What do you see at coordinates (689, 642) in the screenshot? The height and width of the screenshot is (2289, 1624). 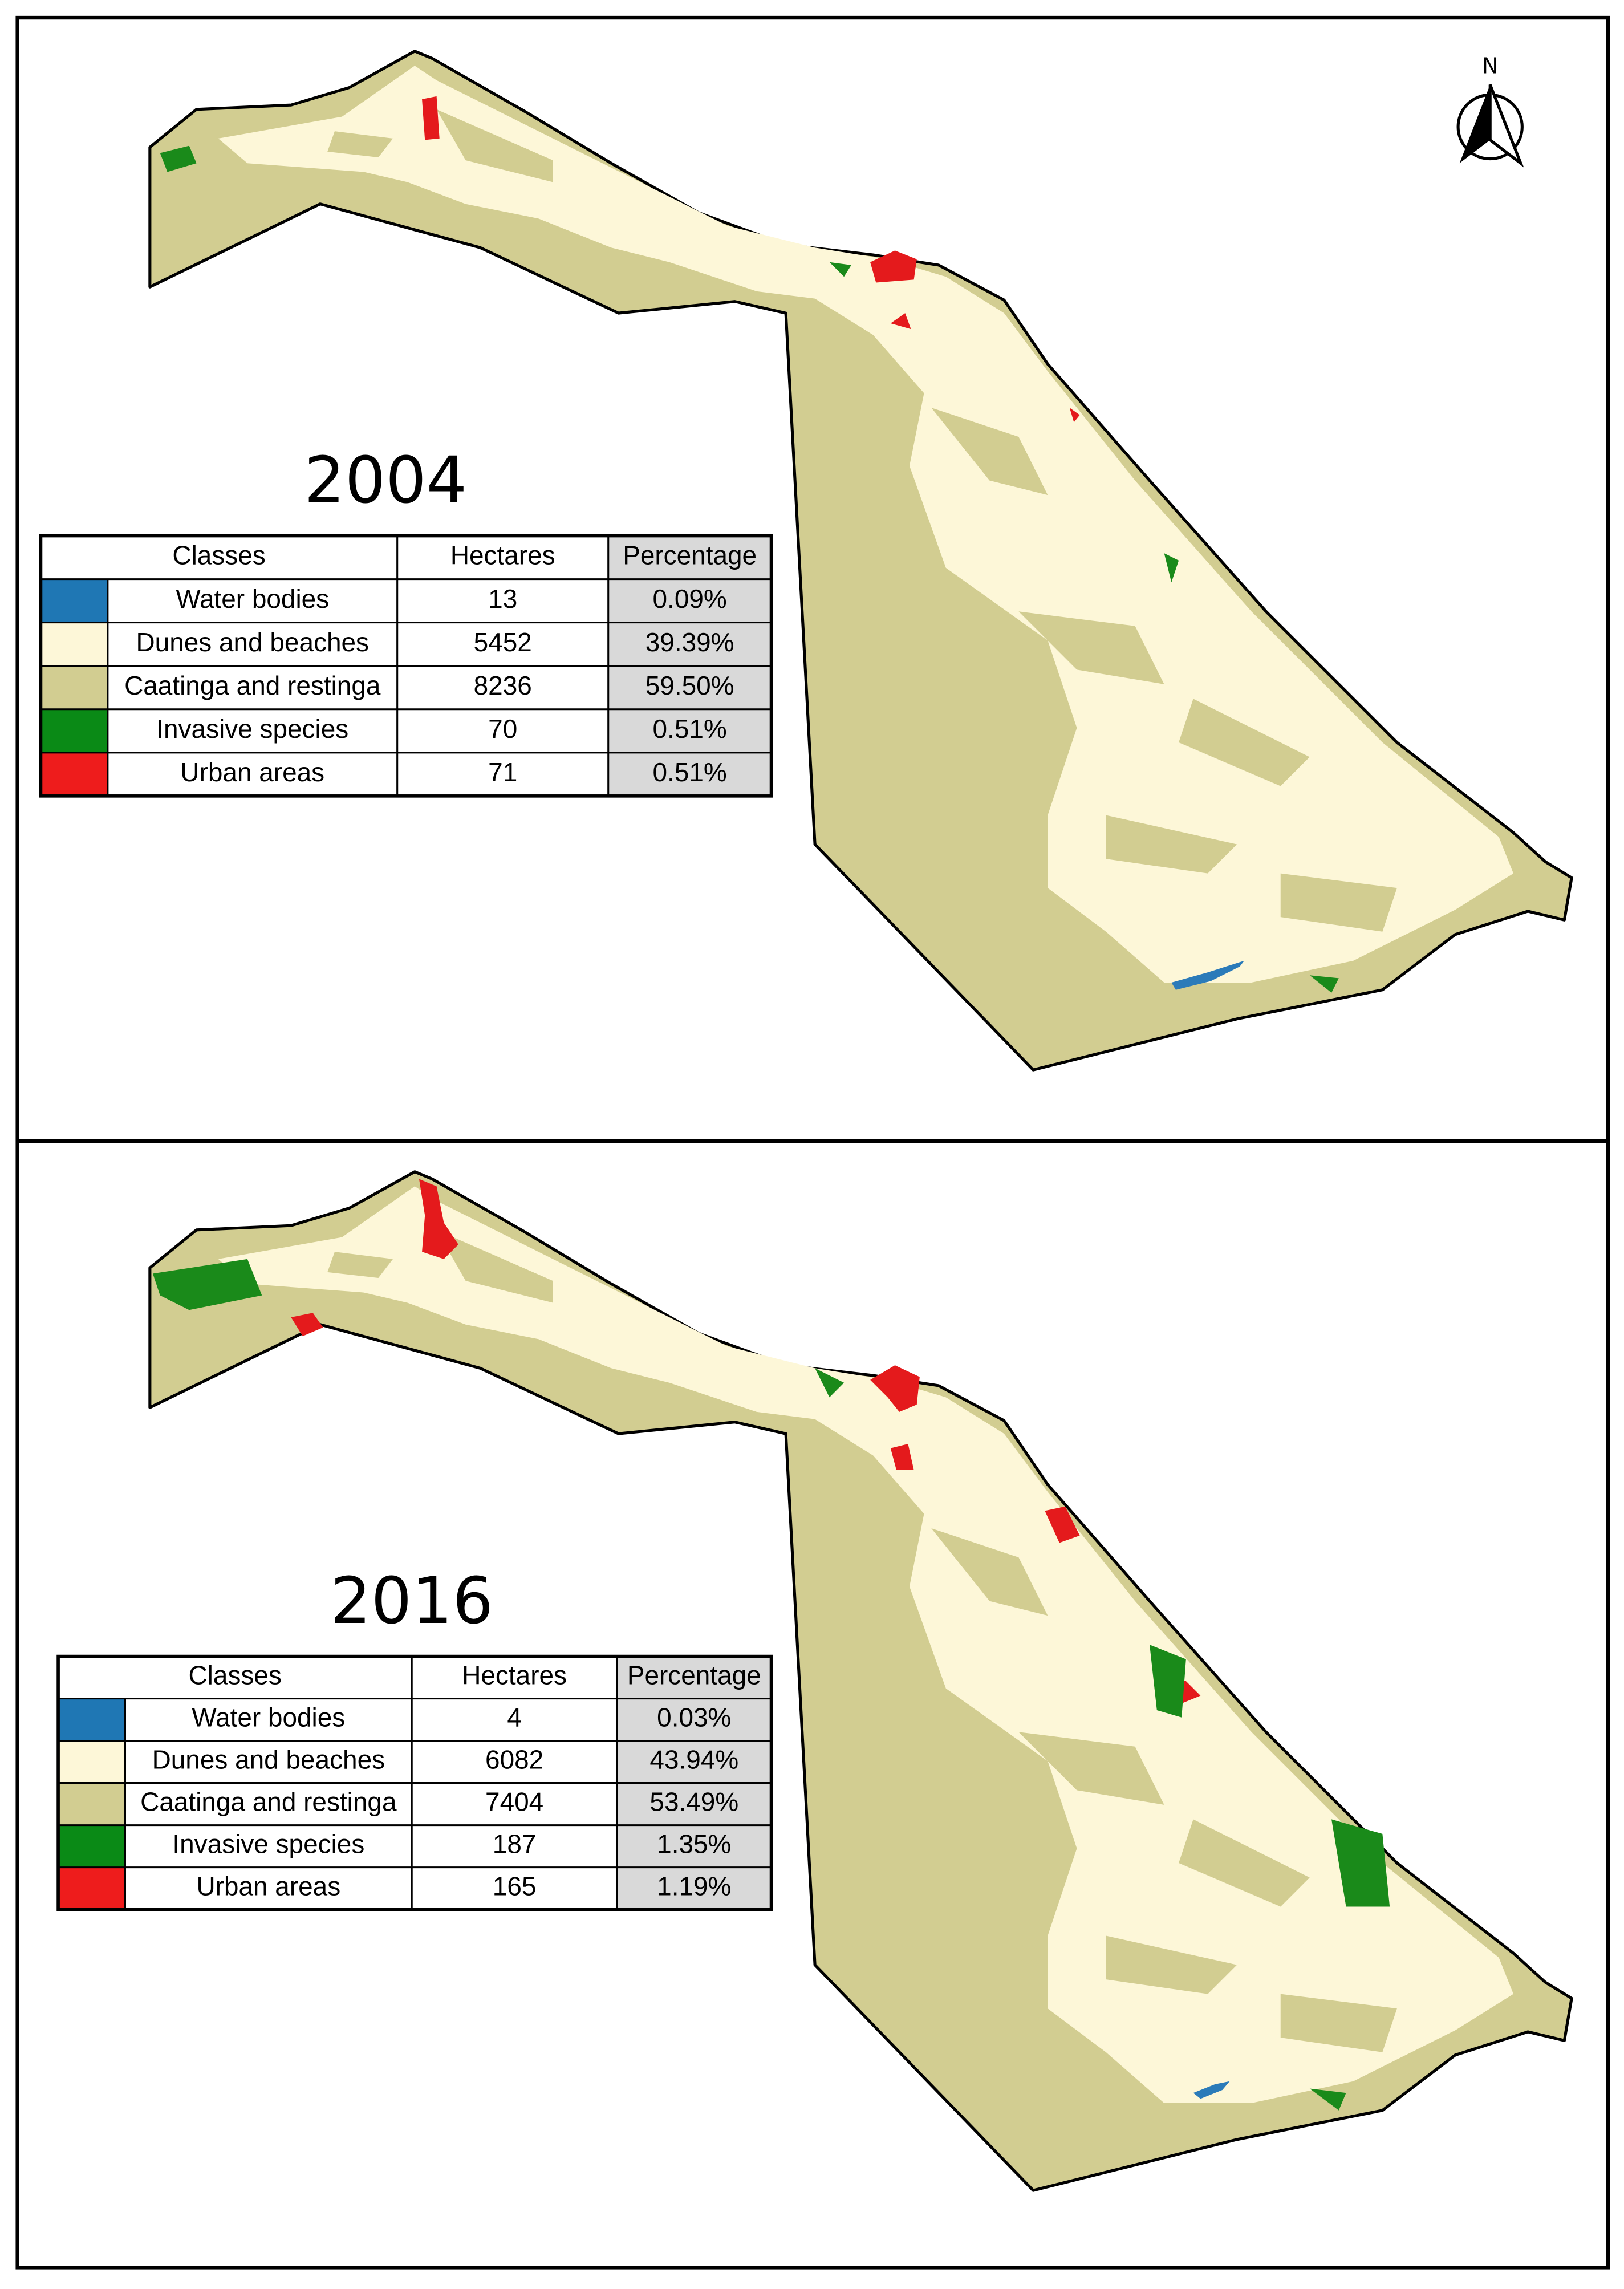 I see `percentage: 39.39%` at bounding box center [689, 642].